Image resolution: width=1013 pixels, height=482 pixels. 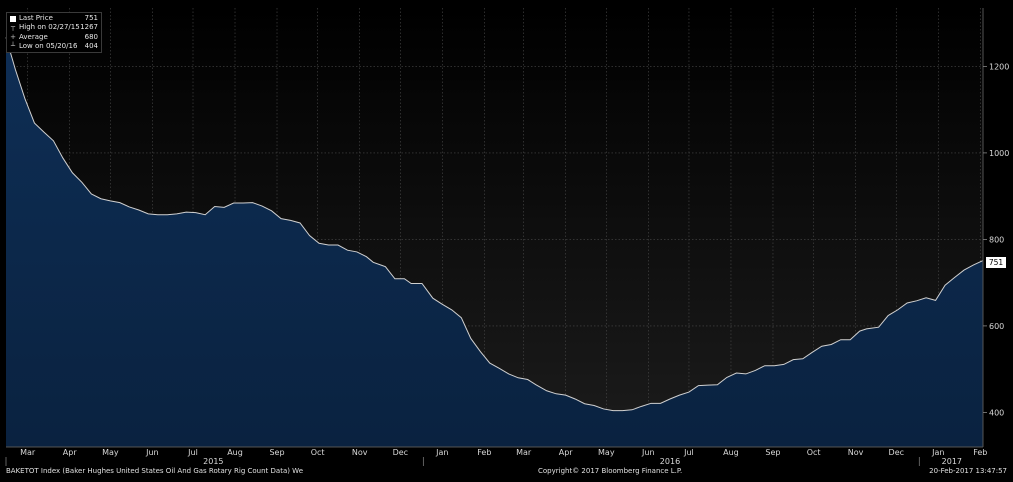 I want to click on legend-low-value: 404, so click(x=91, y=45).